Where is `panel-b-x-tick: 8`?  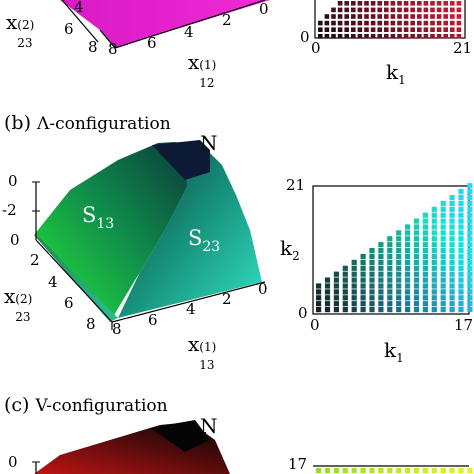 panel-b-x-tick: 8 is located at coordinates (117, 329).